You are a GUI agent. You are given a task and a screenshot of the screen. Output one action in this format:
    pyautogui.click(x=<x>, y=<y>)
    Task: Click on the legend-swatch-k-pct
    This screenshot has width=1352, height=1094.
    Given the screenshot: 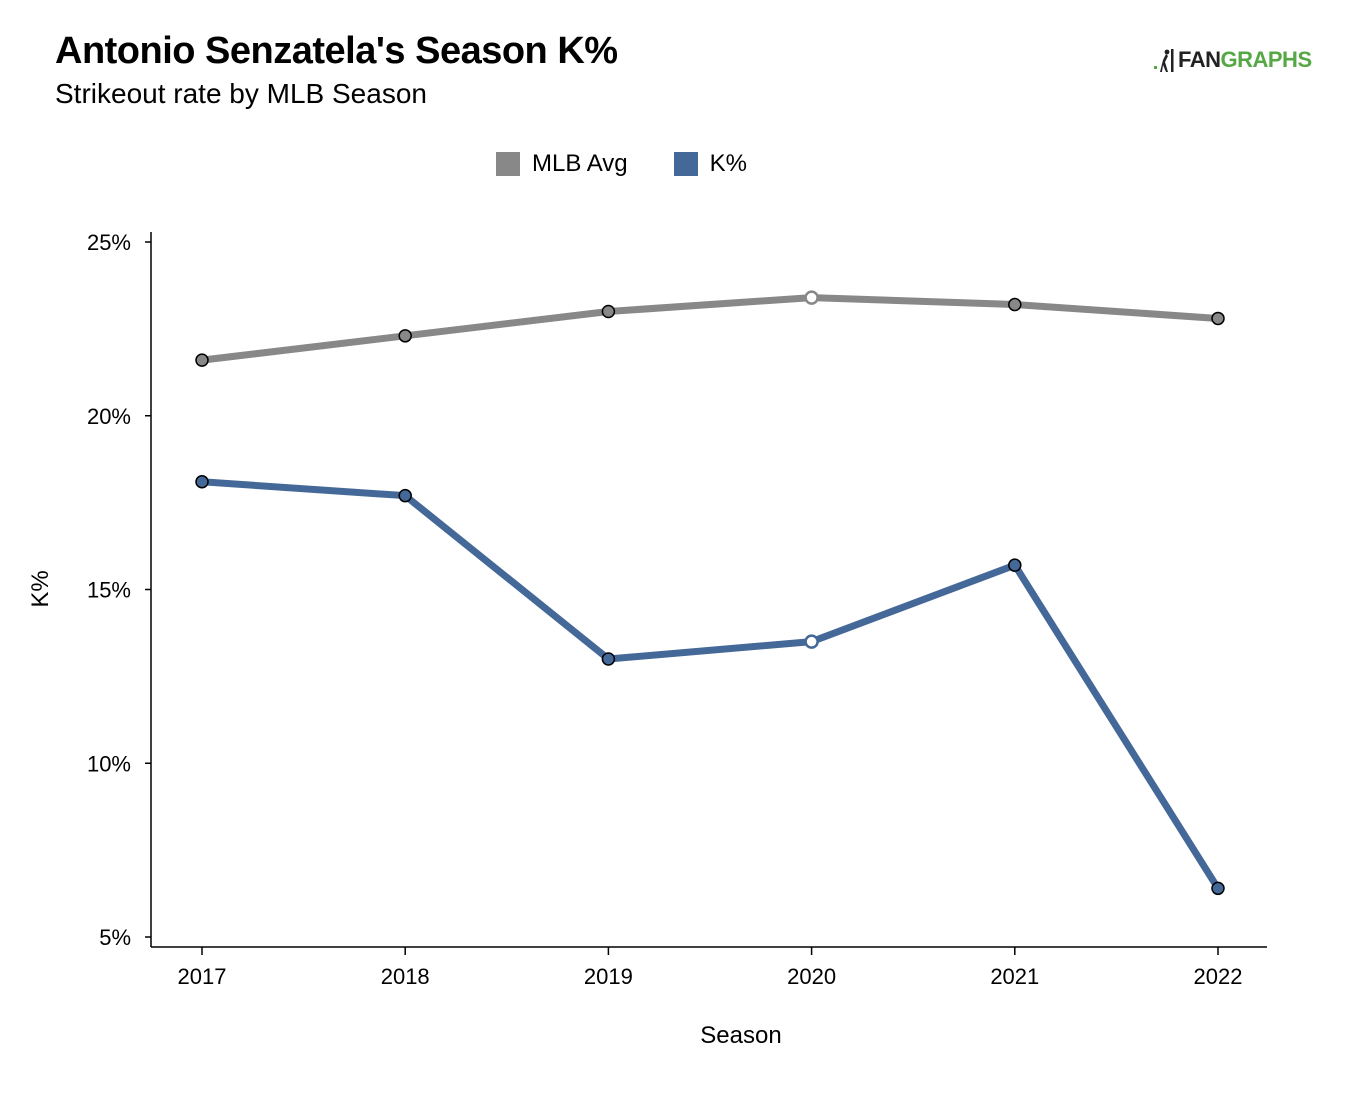 What is the action you would take?
    pyautogui.click(x=685, y=164)
    